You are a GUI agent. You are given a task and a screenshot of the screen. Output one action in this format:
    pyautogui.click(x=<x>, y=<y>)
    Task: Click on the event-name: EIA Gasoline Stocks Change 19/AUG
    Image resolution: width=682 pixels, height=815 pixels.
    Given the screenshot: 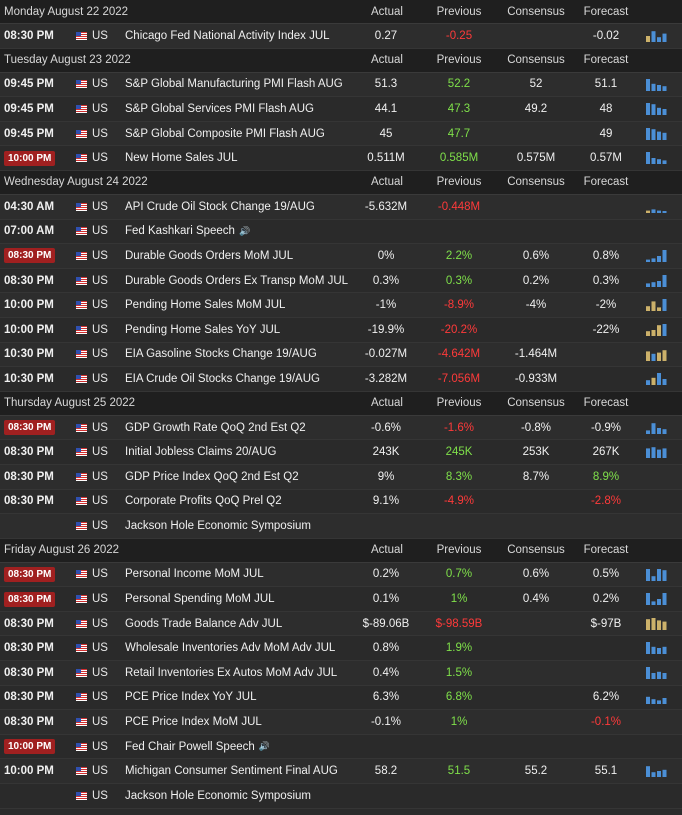 What is the action you would take?
    pyautogui.click(x=221, y=354)
    